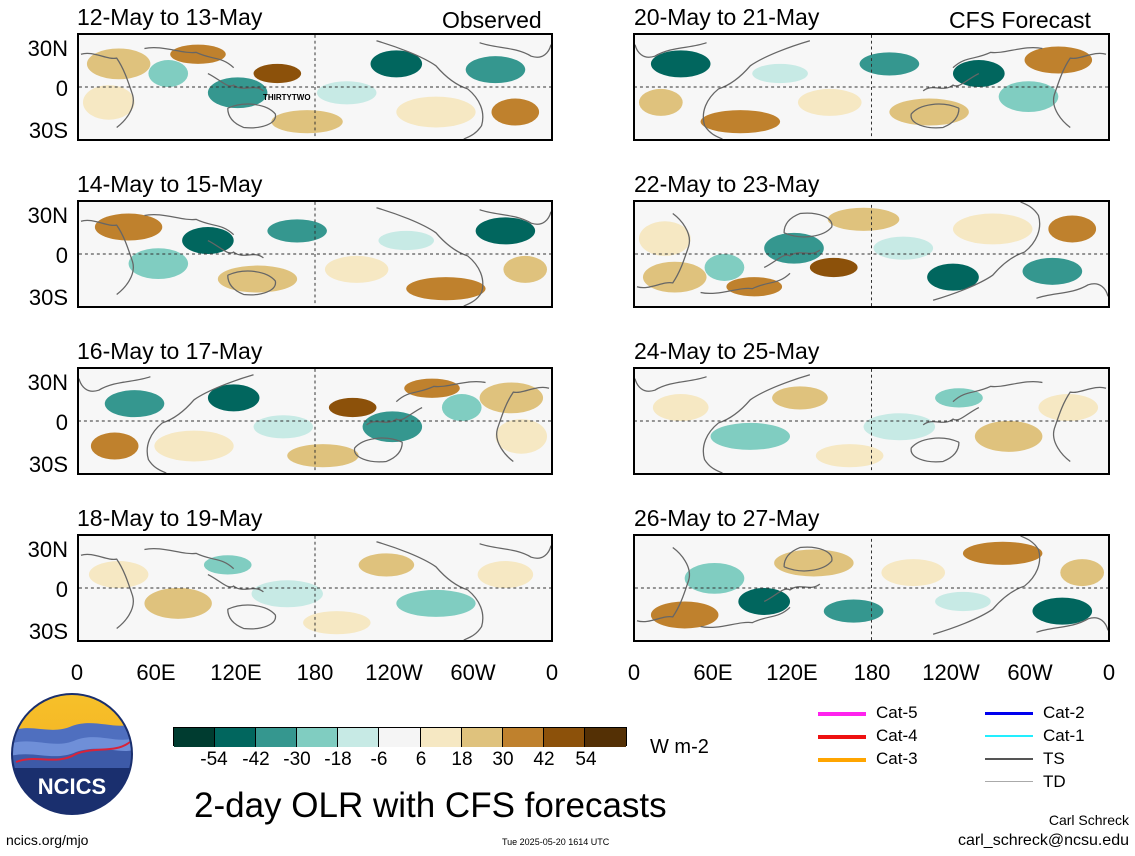 Image resolution: width=1135 pixels, height=856 pixels. I want to click on colorbar-label: -42, so click(256, 759).